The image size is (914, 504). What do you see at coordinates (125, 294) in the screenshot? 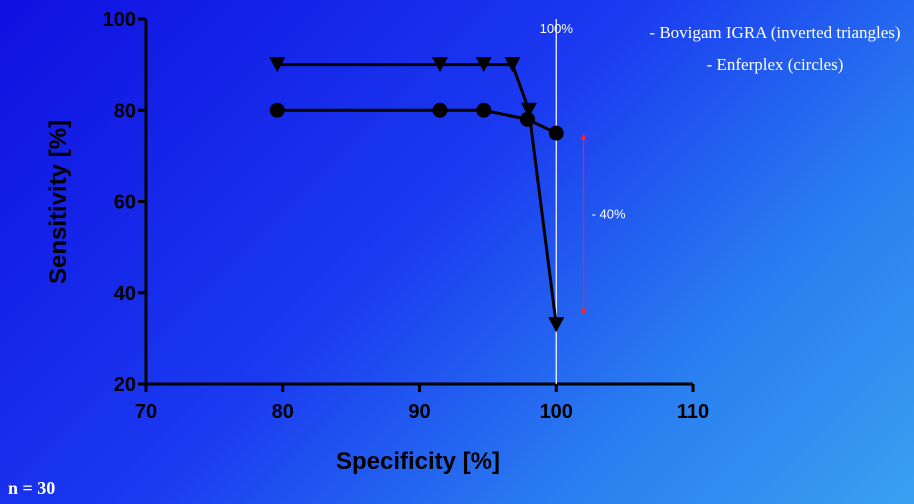
I see `y-tick-label: 40` at bounding box center [125, 294].